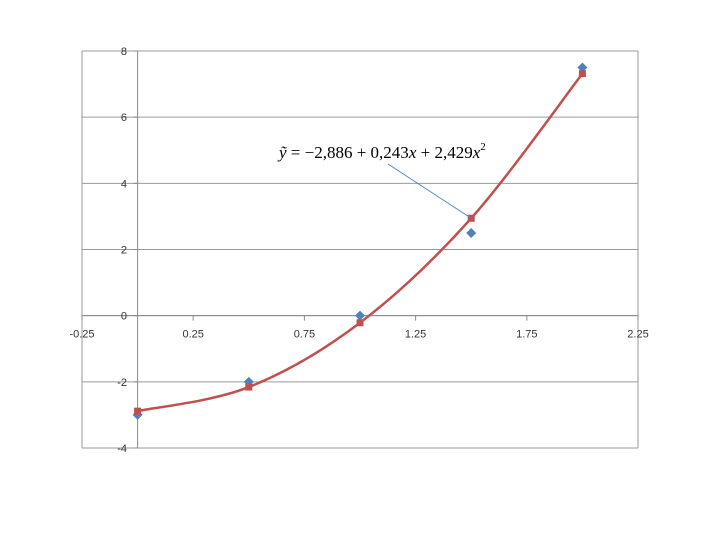 This screenshot has width=720, height=540. Describe the element at coordinates (429, 191) in the screenshot. I see `annotation-arrow-line` at that location.